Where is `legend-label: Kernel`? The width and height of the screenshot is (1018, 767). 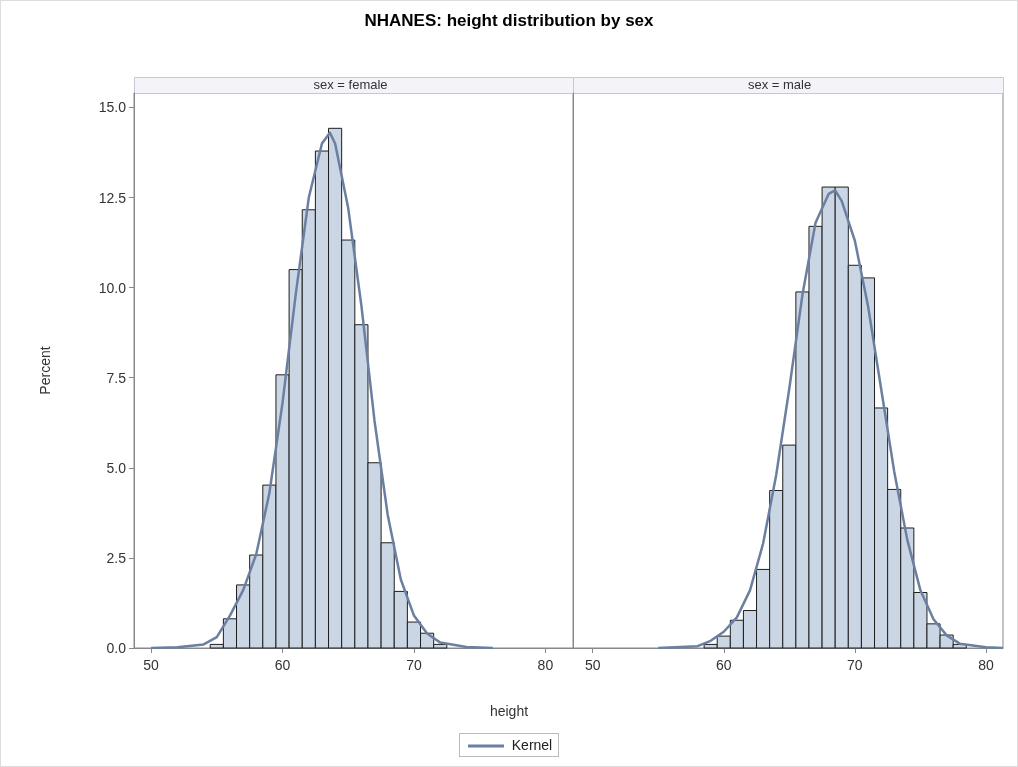 legend-label: Kernel is located at coordinates (532, 745).